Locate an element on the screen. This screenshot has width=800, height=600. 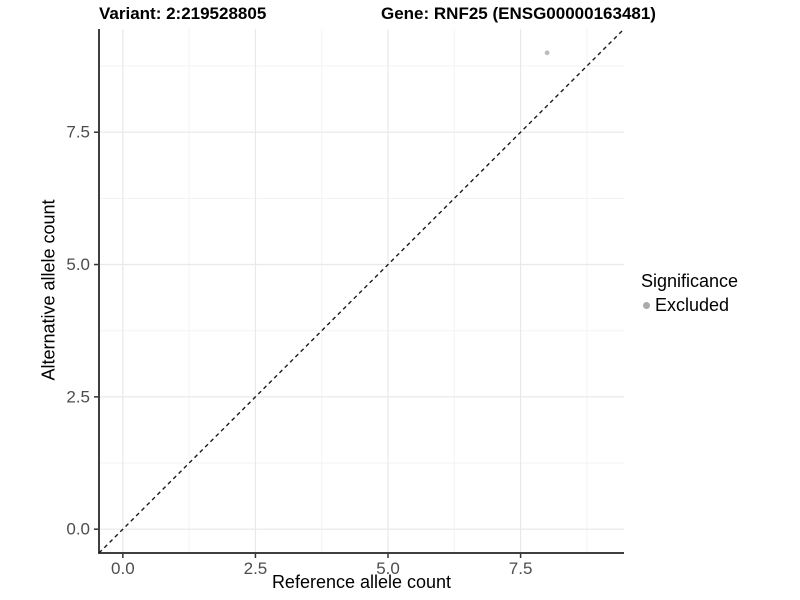
y-tick-label: 0.0 is located at coordinates (78, 529).